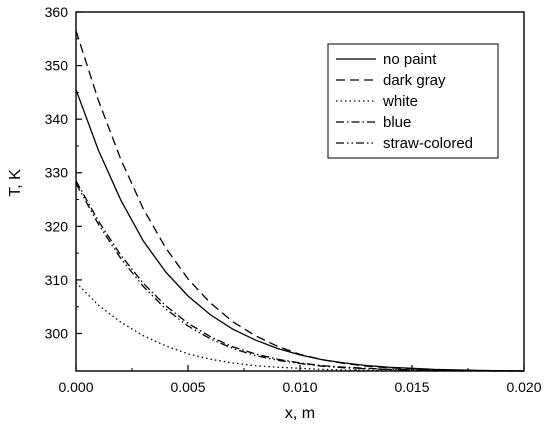  What do you see at coordinates (428, 143) in the screenshot?
I see `legend-entry-label: straw-colored` at bounding box center [428, 143].